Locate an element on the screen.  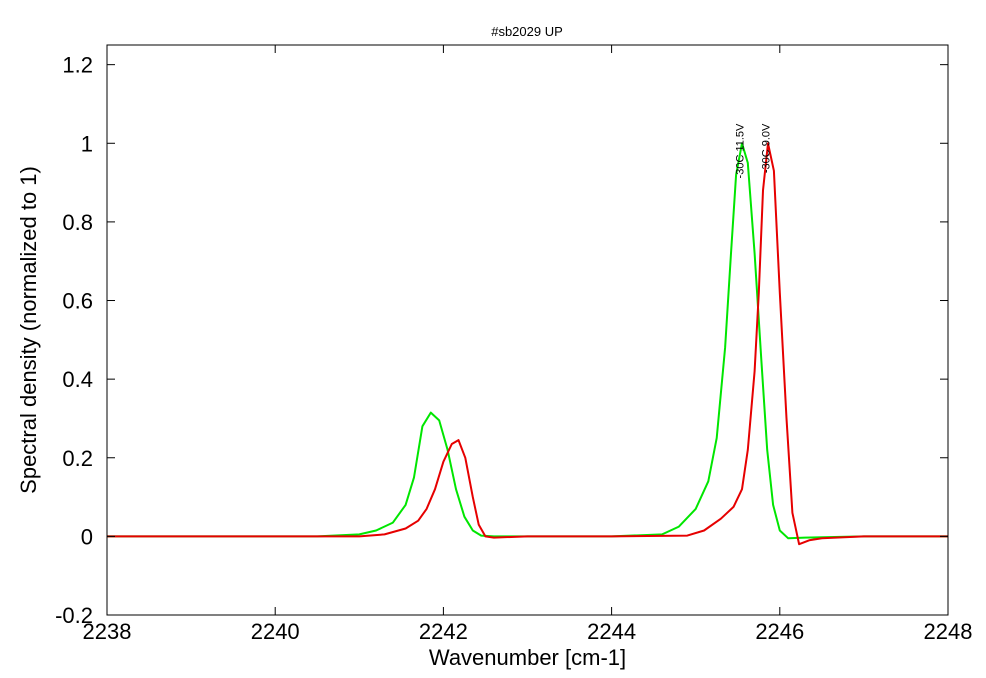
y-axis-label: Spectral density (normalized to 1) is located at coordinates (28, 330).